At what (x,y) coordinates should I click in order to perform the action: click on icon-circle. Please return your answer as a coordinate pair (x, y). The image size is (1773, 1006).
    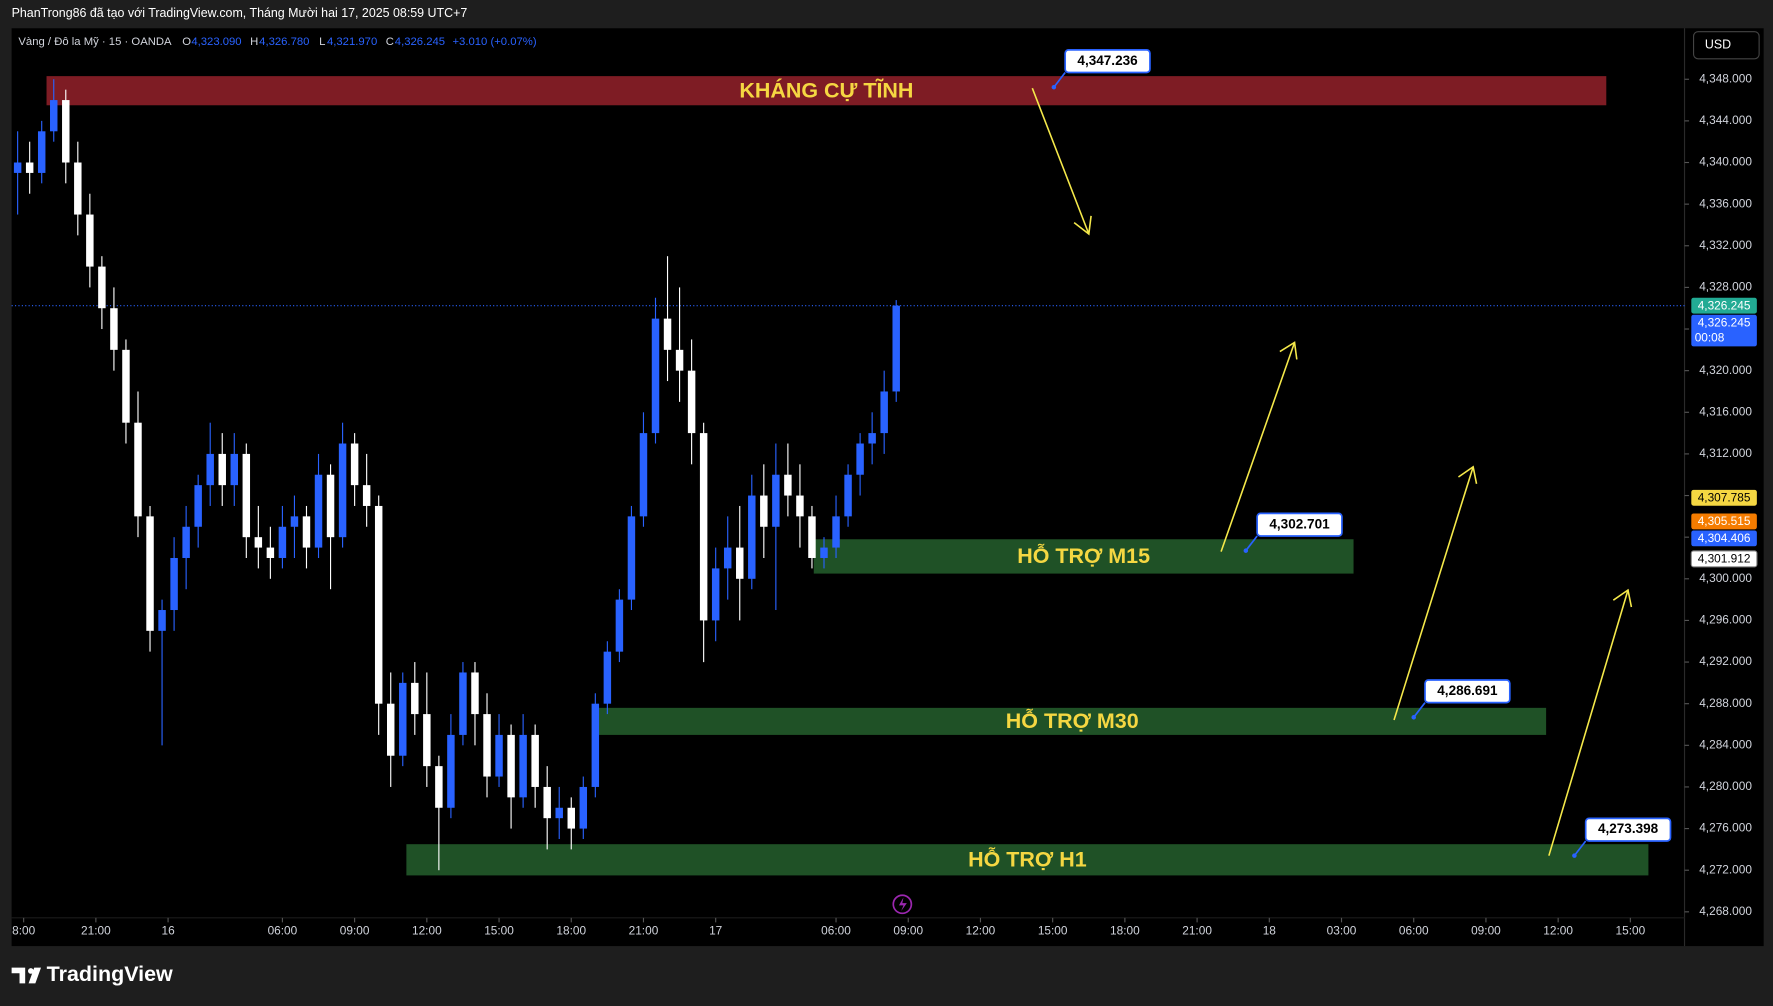
    Looking at the image, I should click on (902, 904).